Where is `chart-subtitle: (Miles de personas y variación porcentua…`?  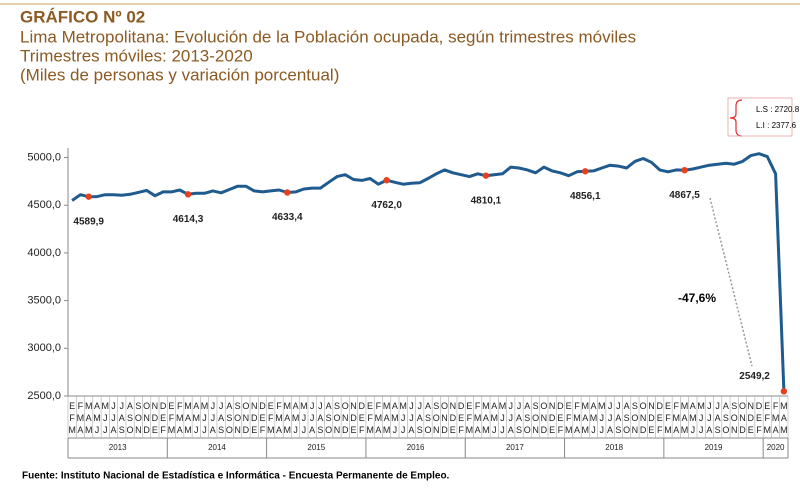 chart-subtitle: (Miles de personas y variación porcentua… is located at coordinates (179, 74).